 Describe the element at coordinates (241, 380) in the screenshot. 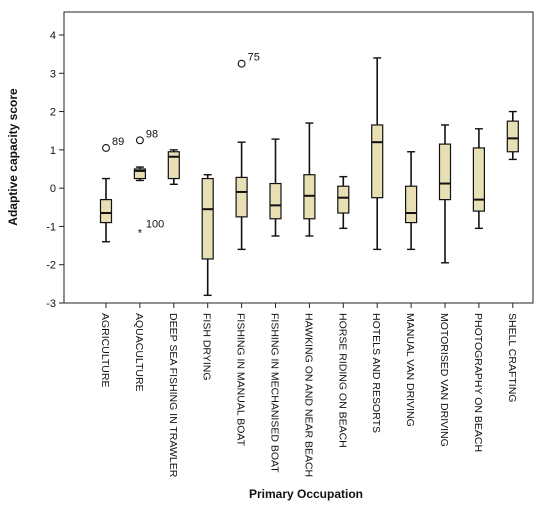

I see `x-category-label: FISHING IN MANUAL BOAT` at that location.